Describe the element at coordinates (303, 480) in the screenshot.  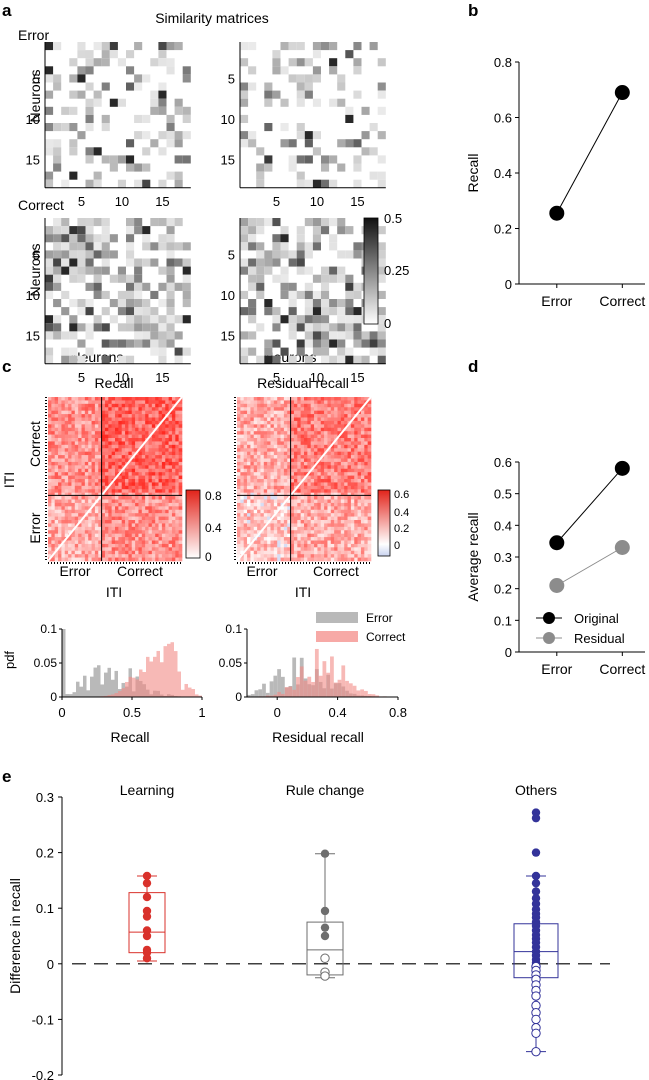
I see `recall-matrix` at that location.